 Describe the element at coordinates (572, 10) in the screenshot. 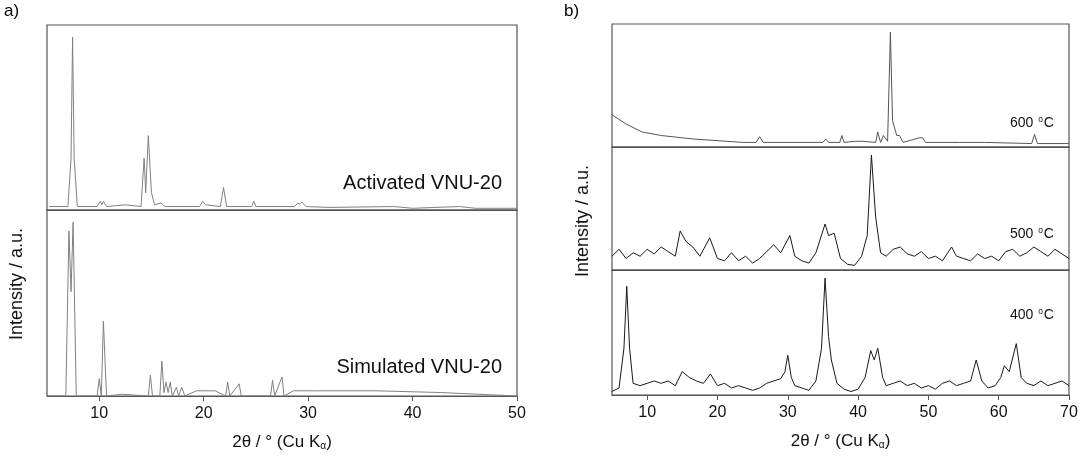

I see `text: b)` at that location.